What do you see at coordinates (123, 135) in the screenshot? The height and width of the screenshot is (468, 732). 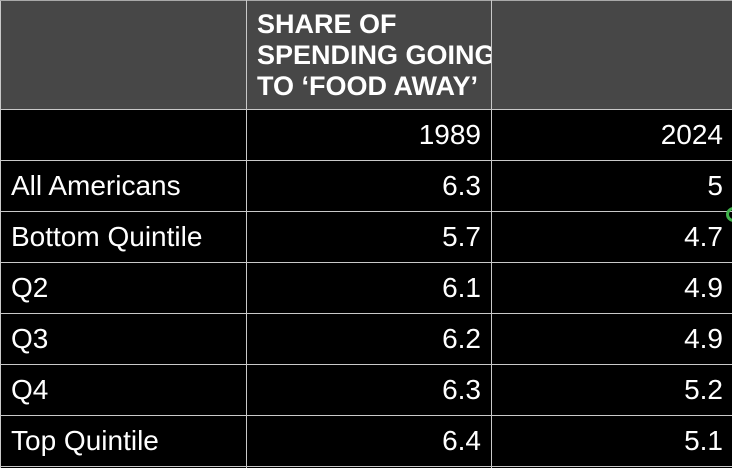 I see `year-row-empty-cell` at bounding box center [123, 135].